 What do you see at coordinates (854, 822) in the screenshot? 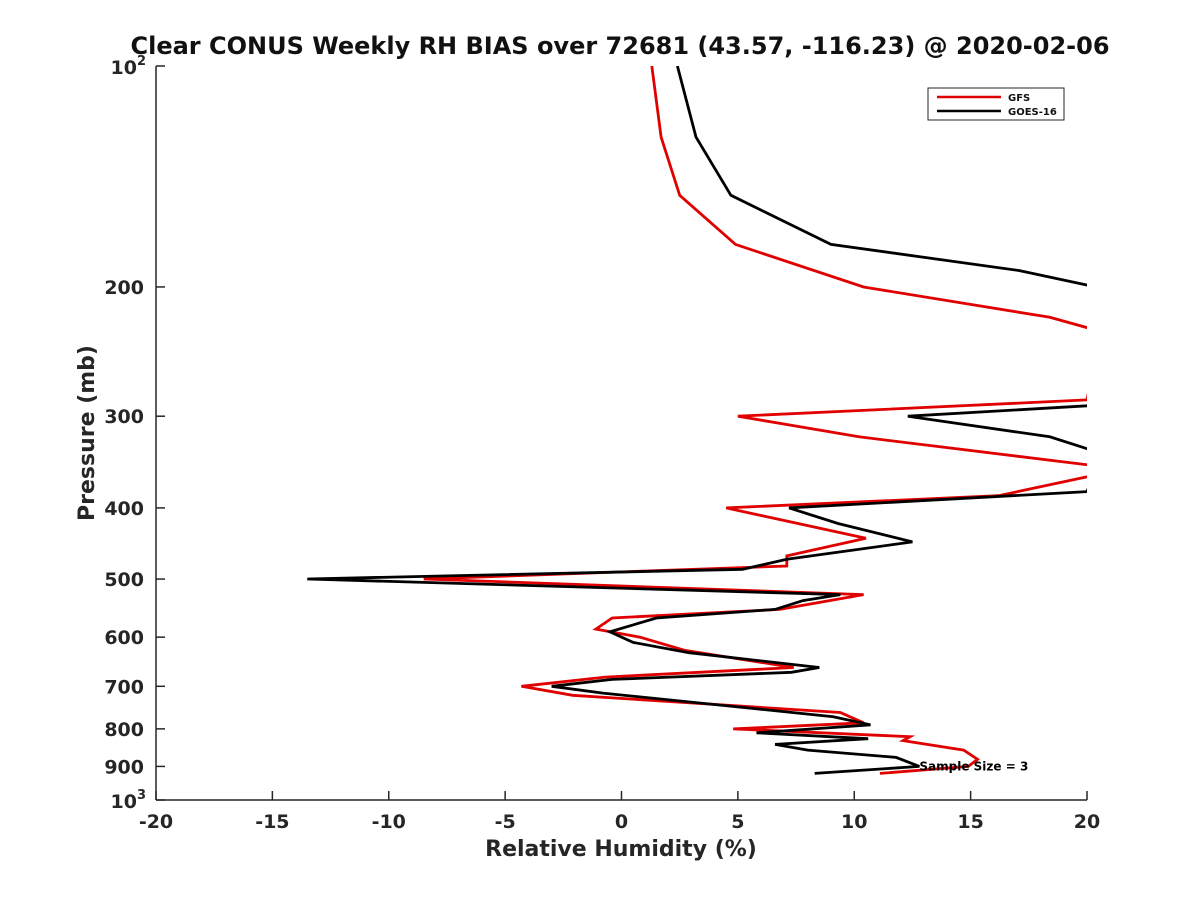
I see `x-tick-label: 10` at bounding box center [854, 822].